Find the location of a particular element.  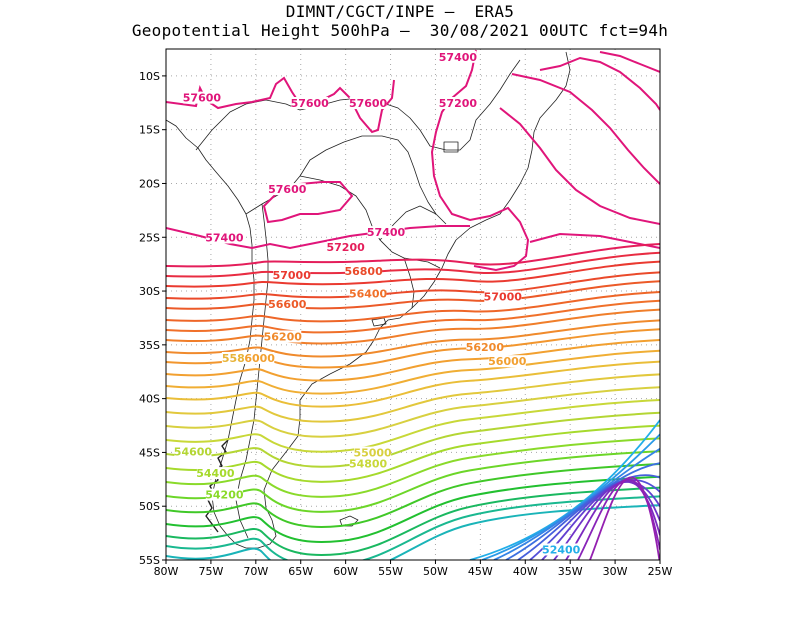

lat-tick-label: 30S is located at coordinates (149, 291).